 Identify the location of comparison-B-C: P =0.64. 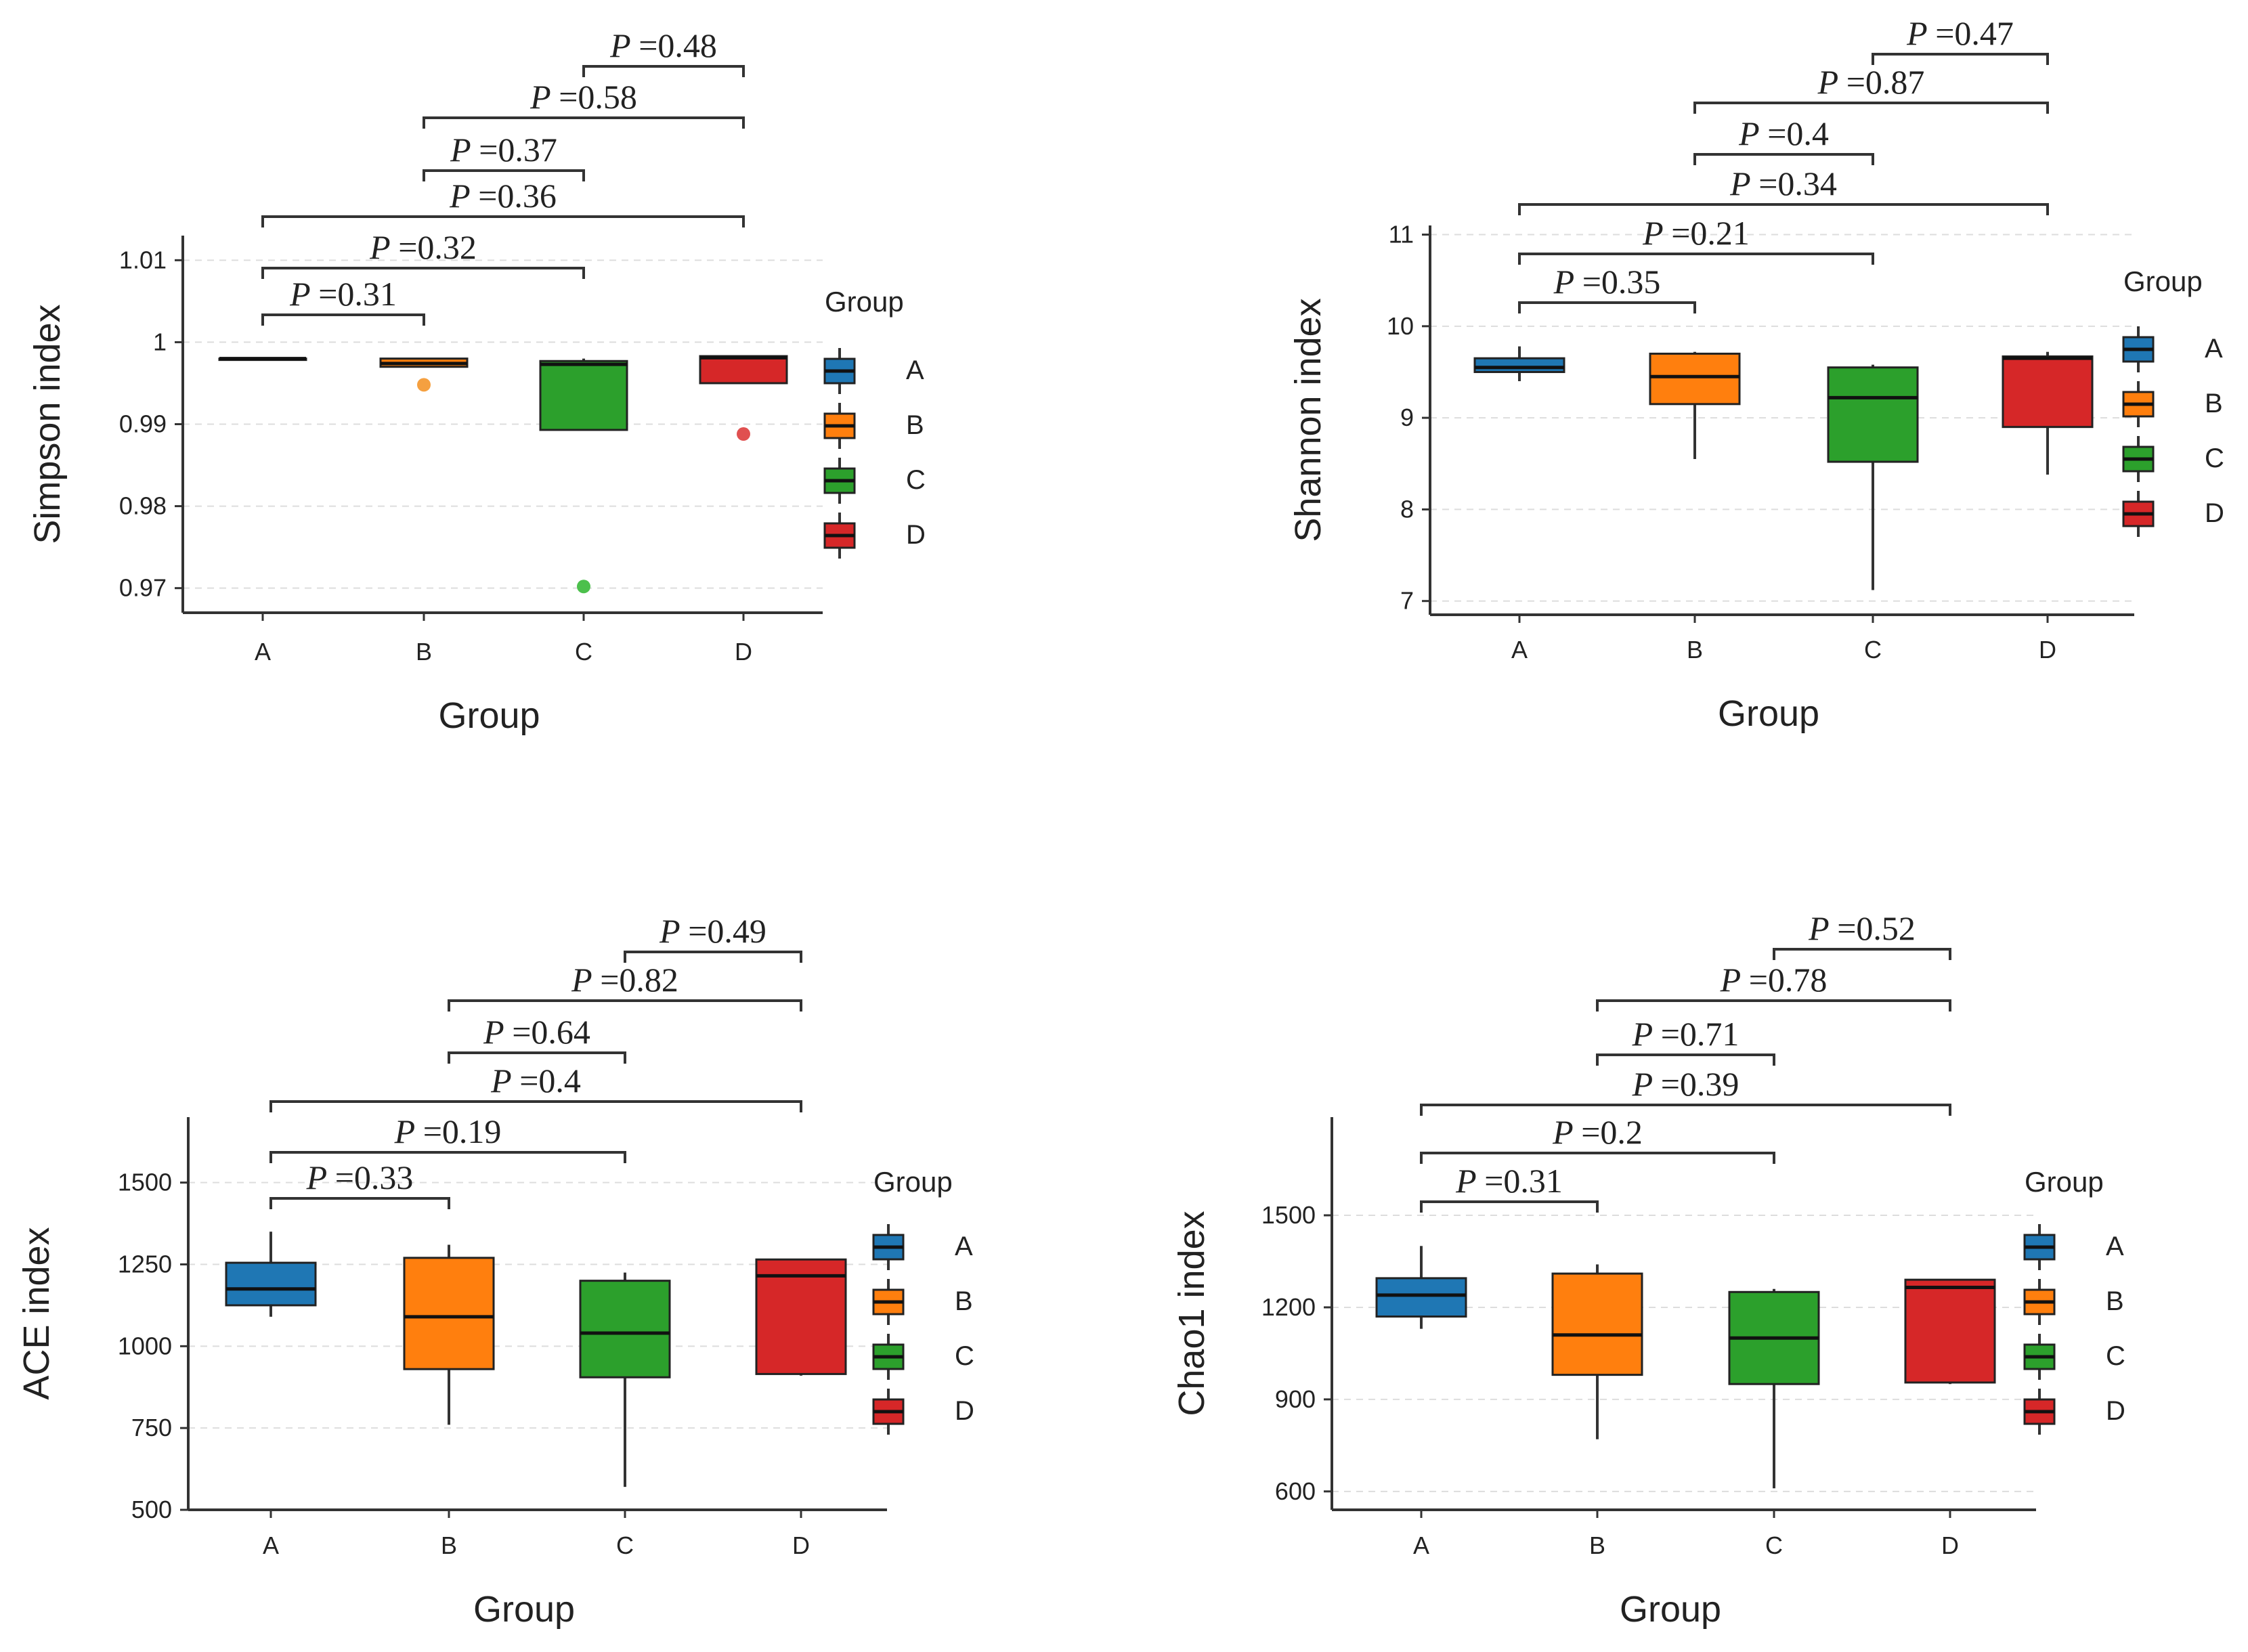
(537, 1038).